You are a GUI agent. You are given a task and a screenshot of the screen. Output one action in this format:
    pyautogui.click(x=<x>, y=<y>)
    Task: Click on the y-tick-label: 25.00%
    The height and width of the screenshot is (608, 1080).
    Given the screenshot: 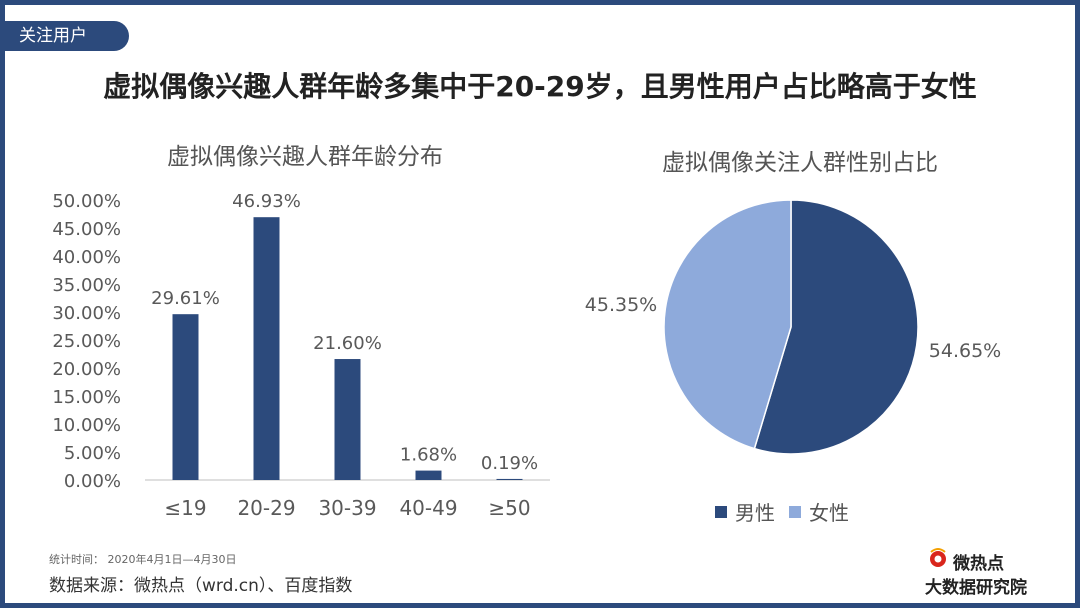 What is the action you would take?
    pyautogui.click(x=86, y=341)
    